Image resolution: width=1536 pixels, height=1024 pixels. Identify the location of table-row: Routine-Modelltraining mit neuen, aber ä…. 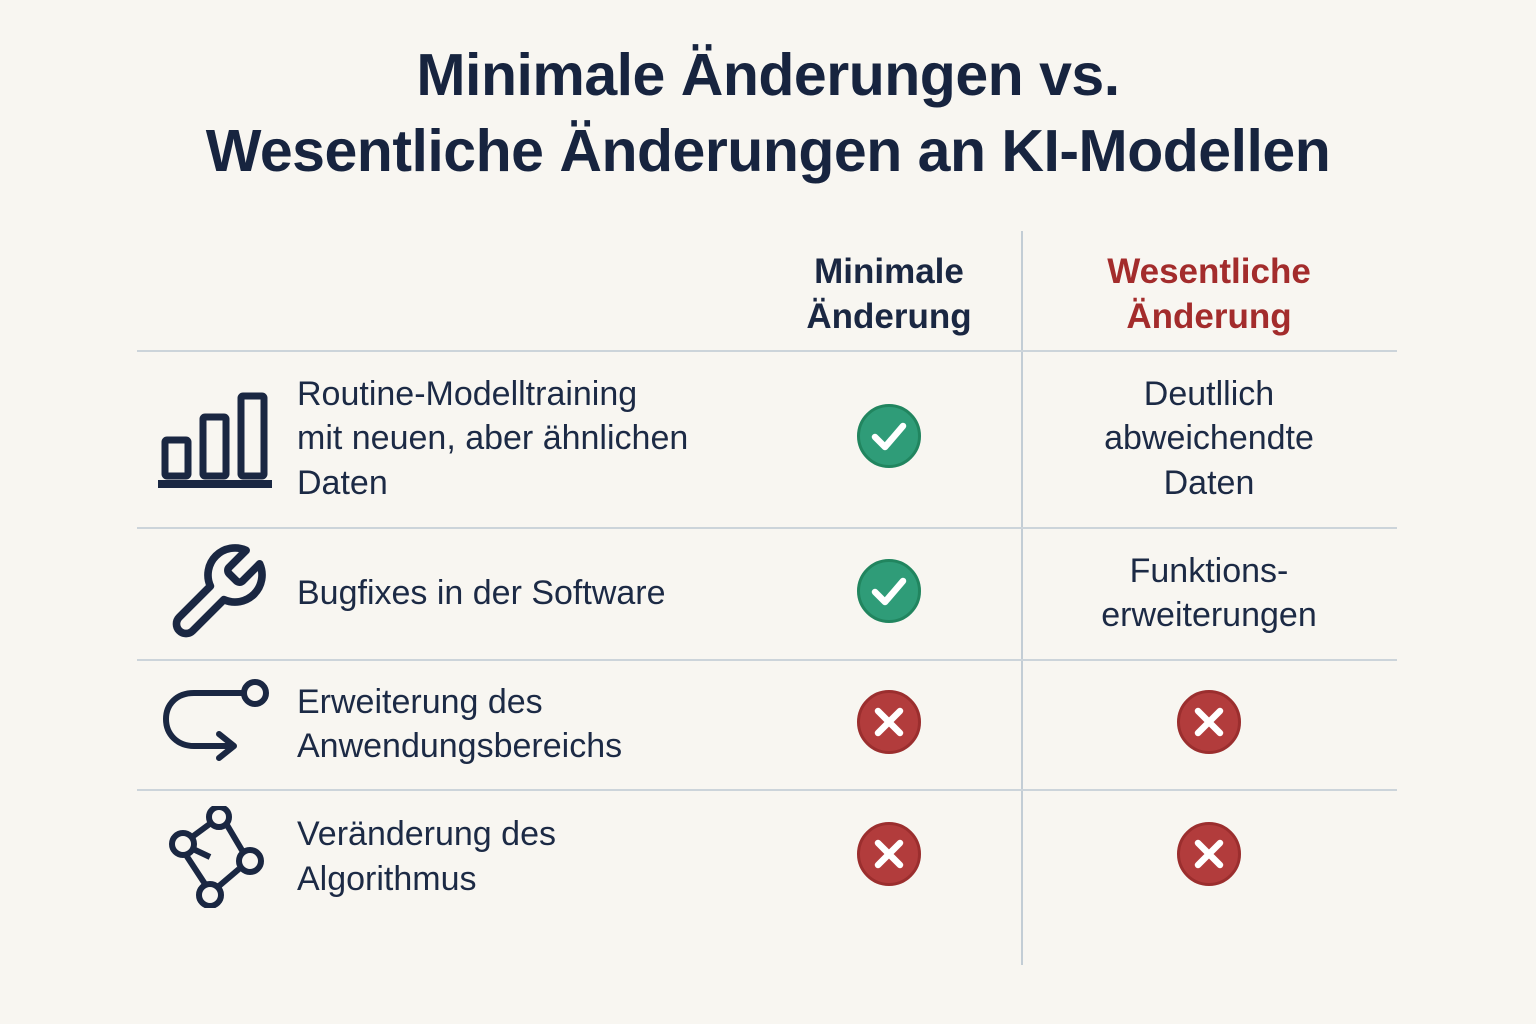
(767, 438).